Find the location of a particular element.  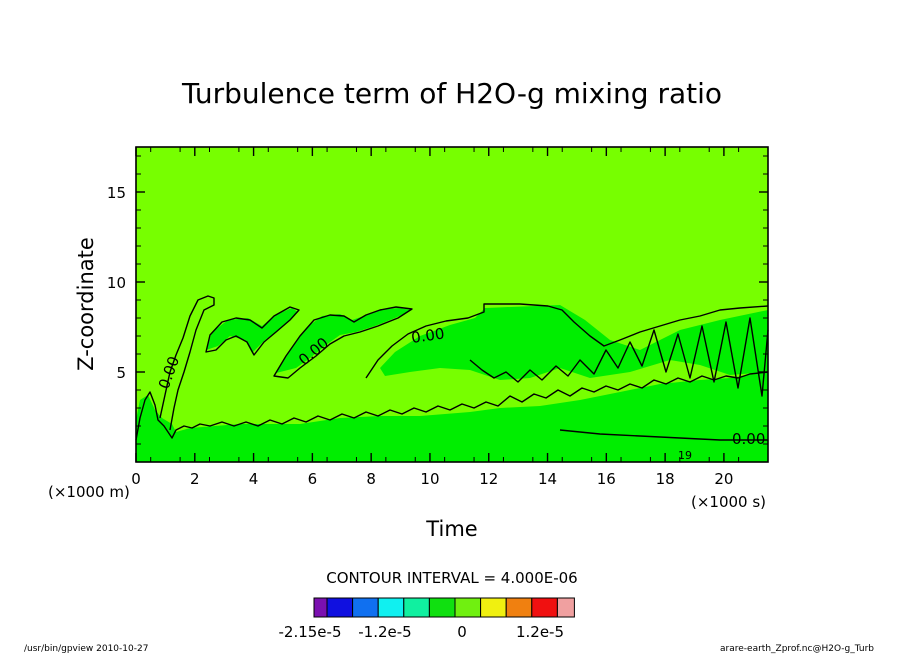

x-tick-label: 6 is located at coordinates (313, 479).